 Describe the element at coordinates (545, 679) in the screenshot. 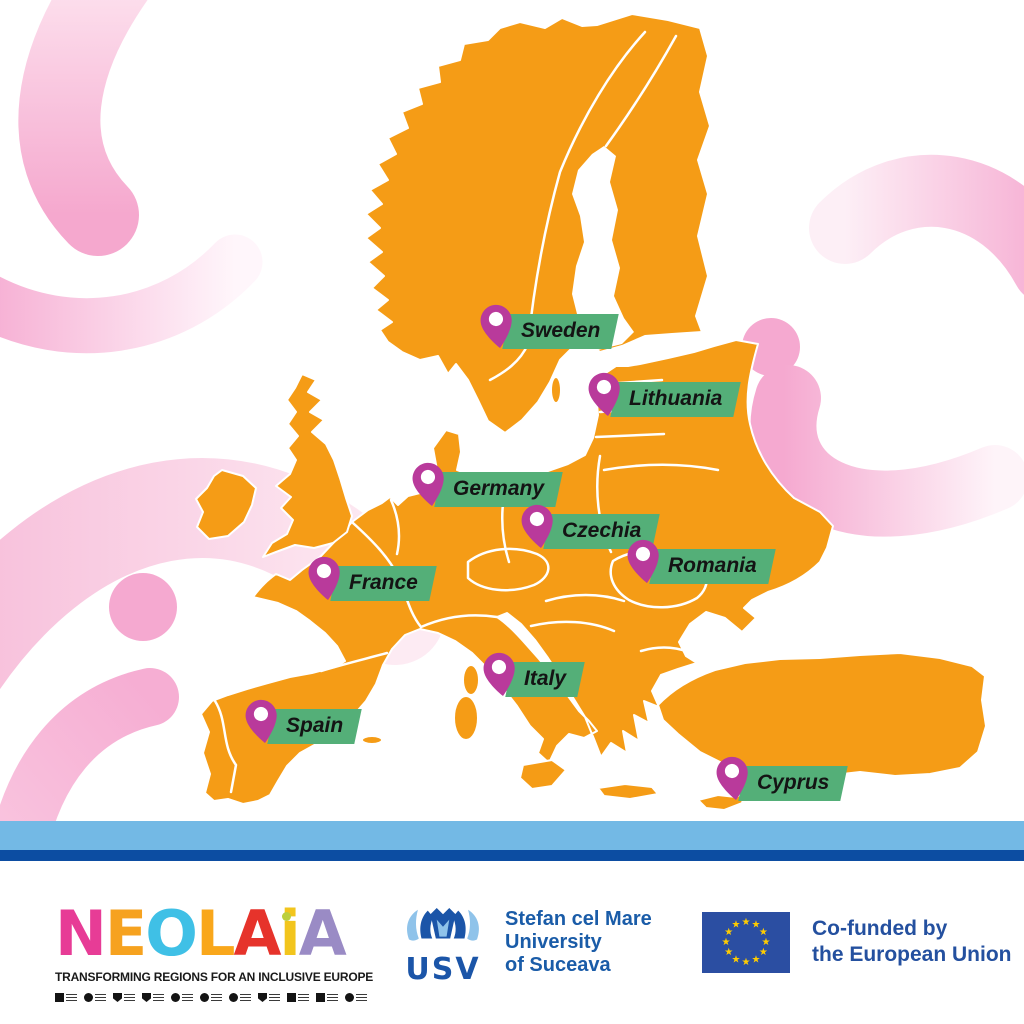

I see `country-label-italy: Italy` at that location.